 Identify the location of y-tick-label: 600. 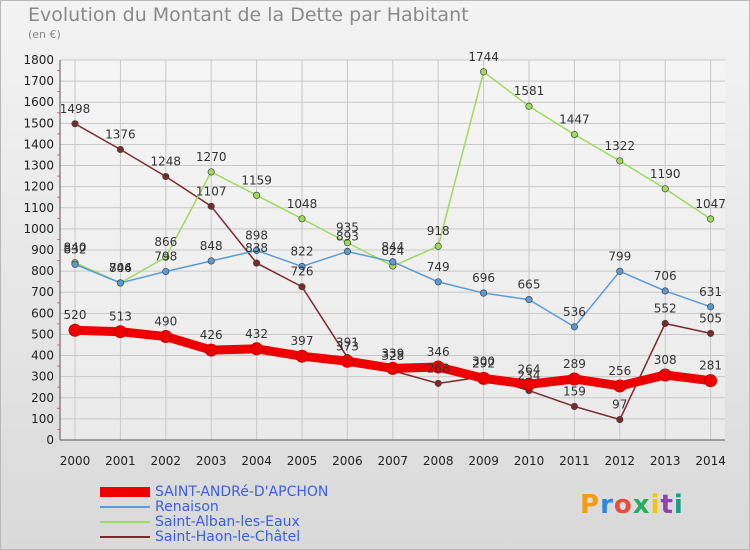
(42, 313).